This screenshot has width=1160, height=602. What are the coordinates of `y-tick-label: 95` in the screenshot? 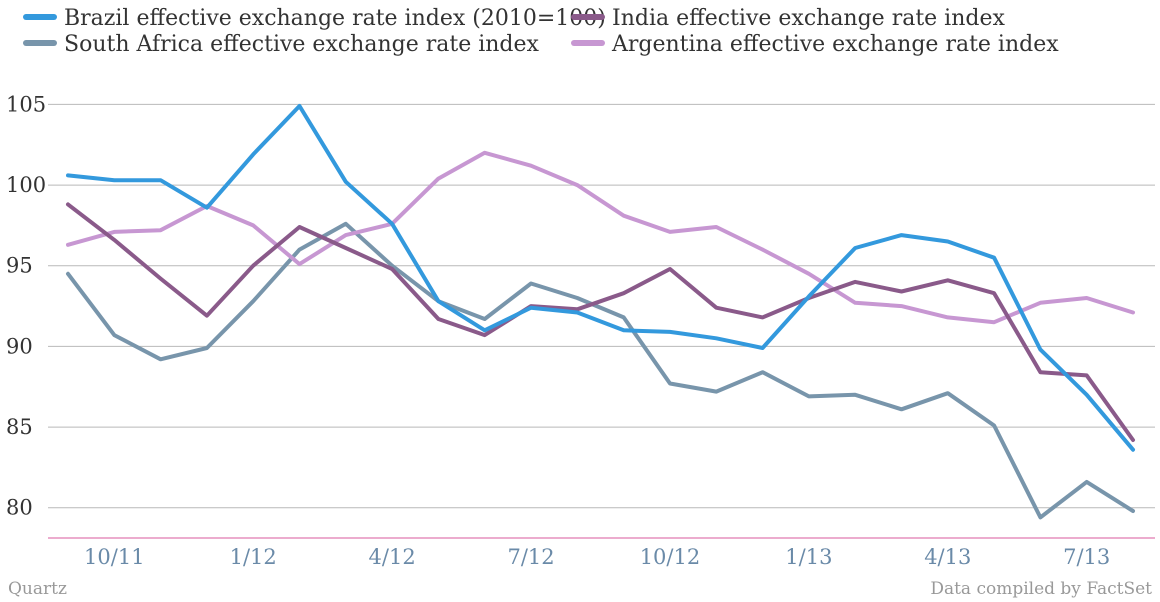 It's located at (19, 266).